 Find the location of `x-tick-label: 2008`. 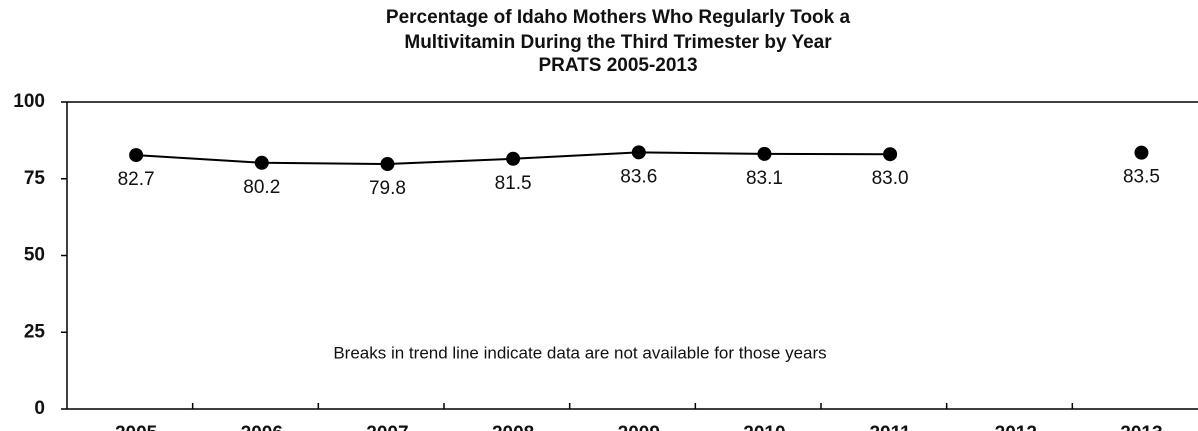

x-tick-label: 2008 is located at coordinates (513, 427).